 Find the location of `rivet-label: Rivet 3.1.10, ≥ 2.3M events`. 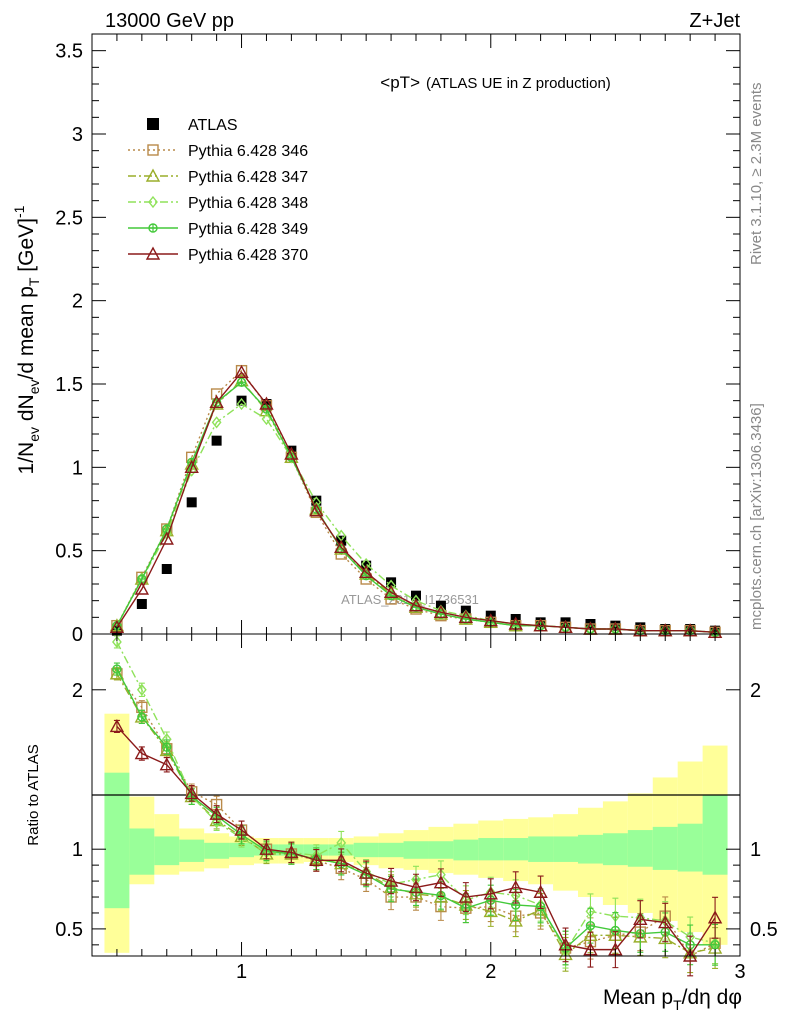

rivet-label: Rivet 3.1.10, ≥ 2.3M events is located at coordinates (756, 174).